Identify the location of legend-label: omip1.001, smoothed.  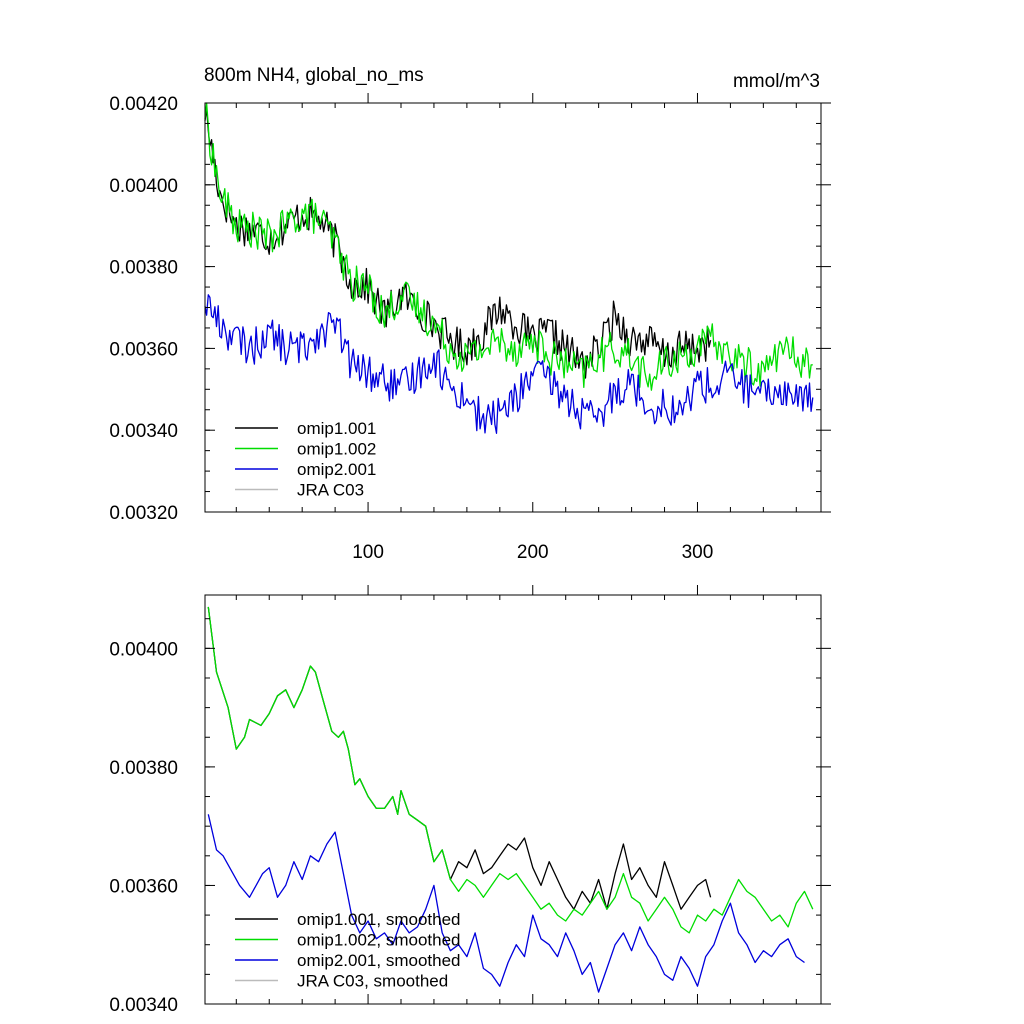
(379, 919).